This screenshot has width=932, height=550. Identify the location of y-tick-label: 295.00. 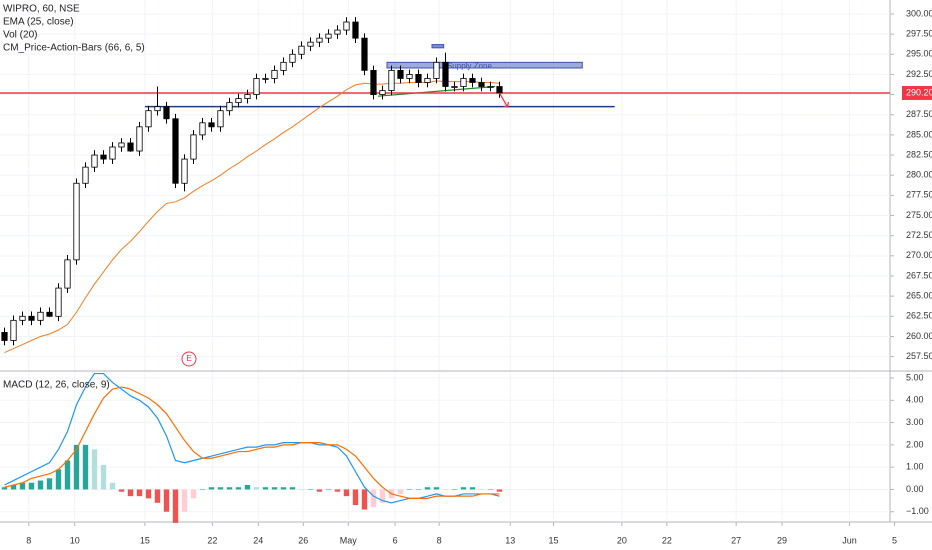
(919, 54).